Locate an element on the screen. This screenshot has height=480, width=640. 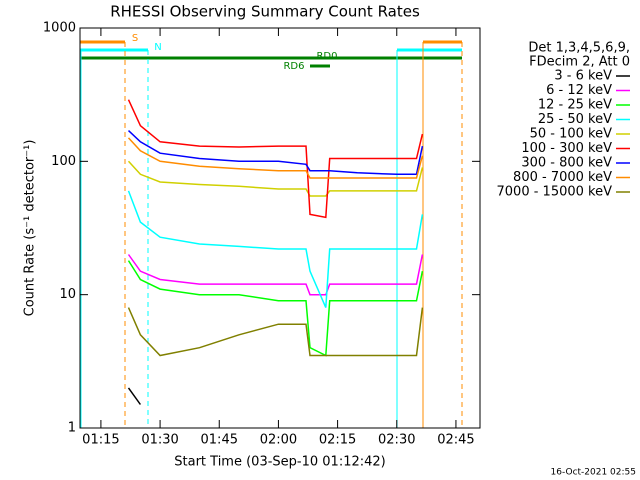
legend-label: 12 - 25 keV is located at coordinates (575, 105).